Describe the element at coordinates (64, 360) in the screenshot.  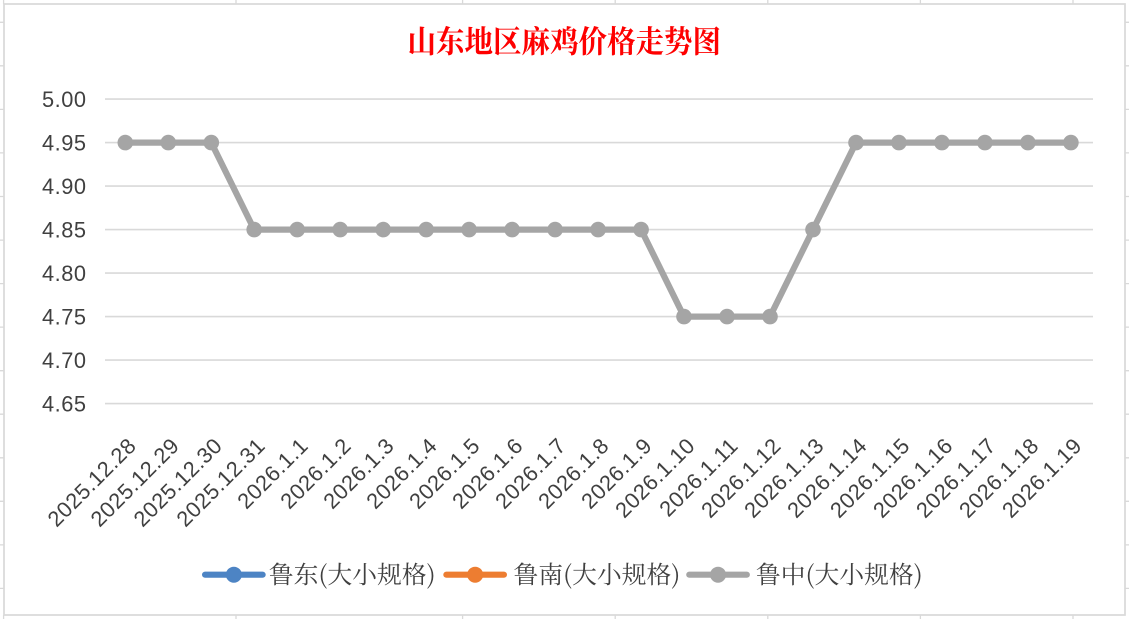
I see `svg-text: 4.70` at that location.